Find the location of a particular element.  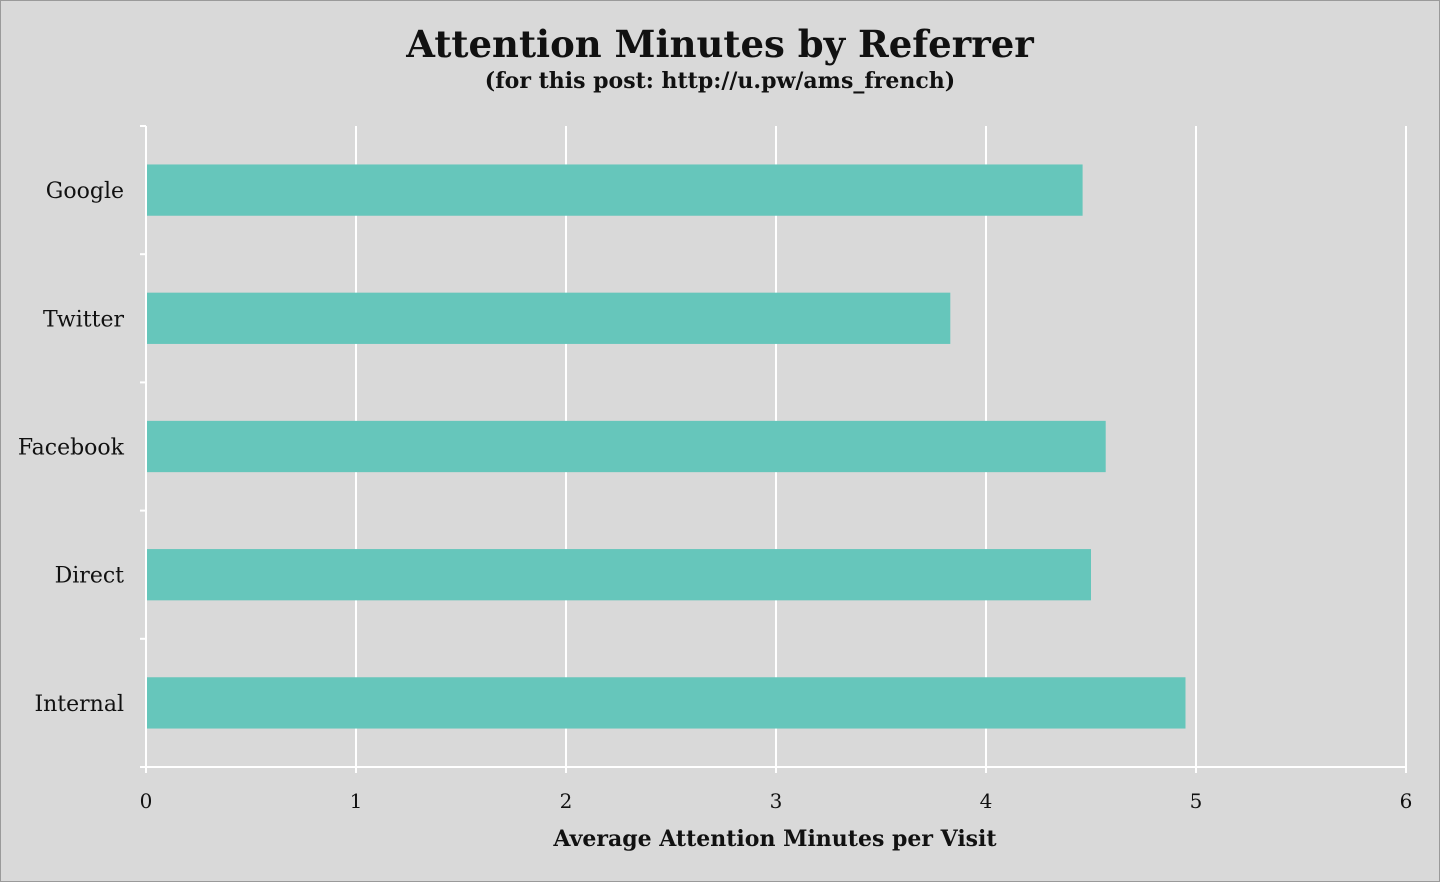

bar-google is located at coordinates (615, 190).